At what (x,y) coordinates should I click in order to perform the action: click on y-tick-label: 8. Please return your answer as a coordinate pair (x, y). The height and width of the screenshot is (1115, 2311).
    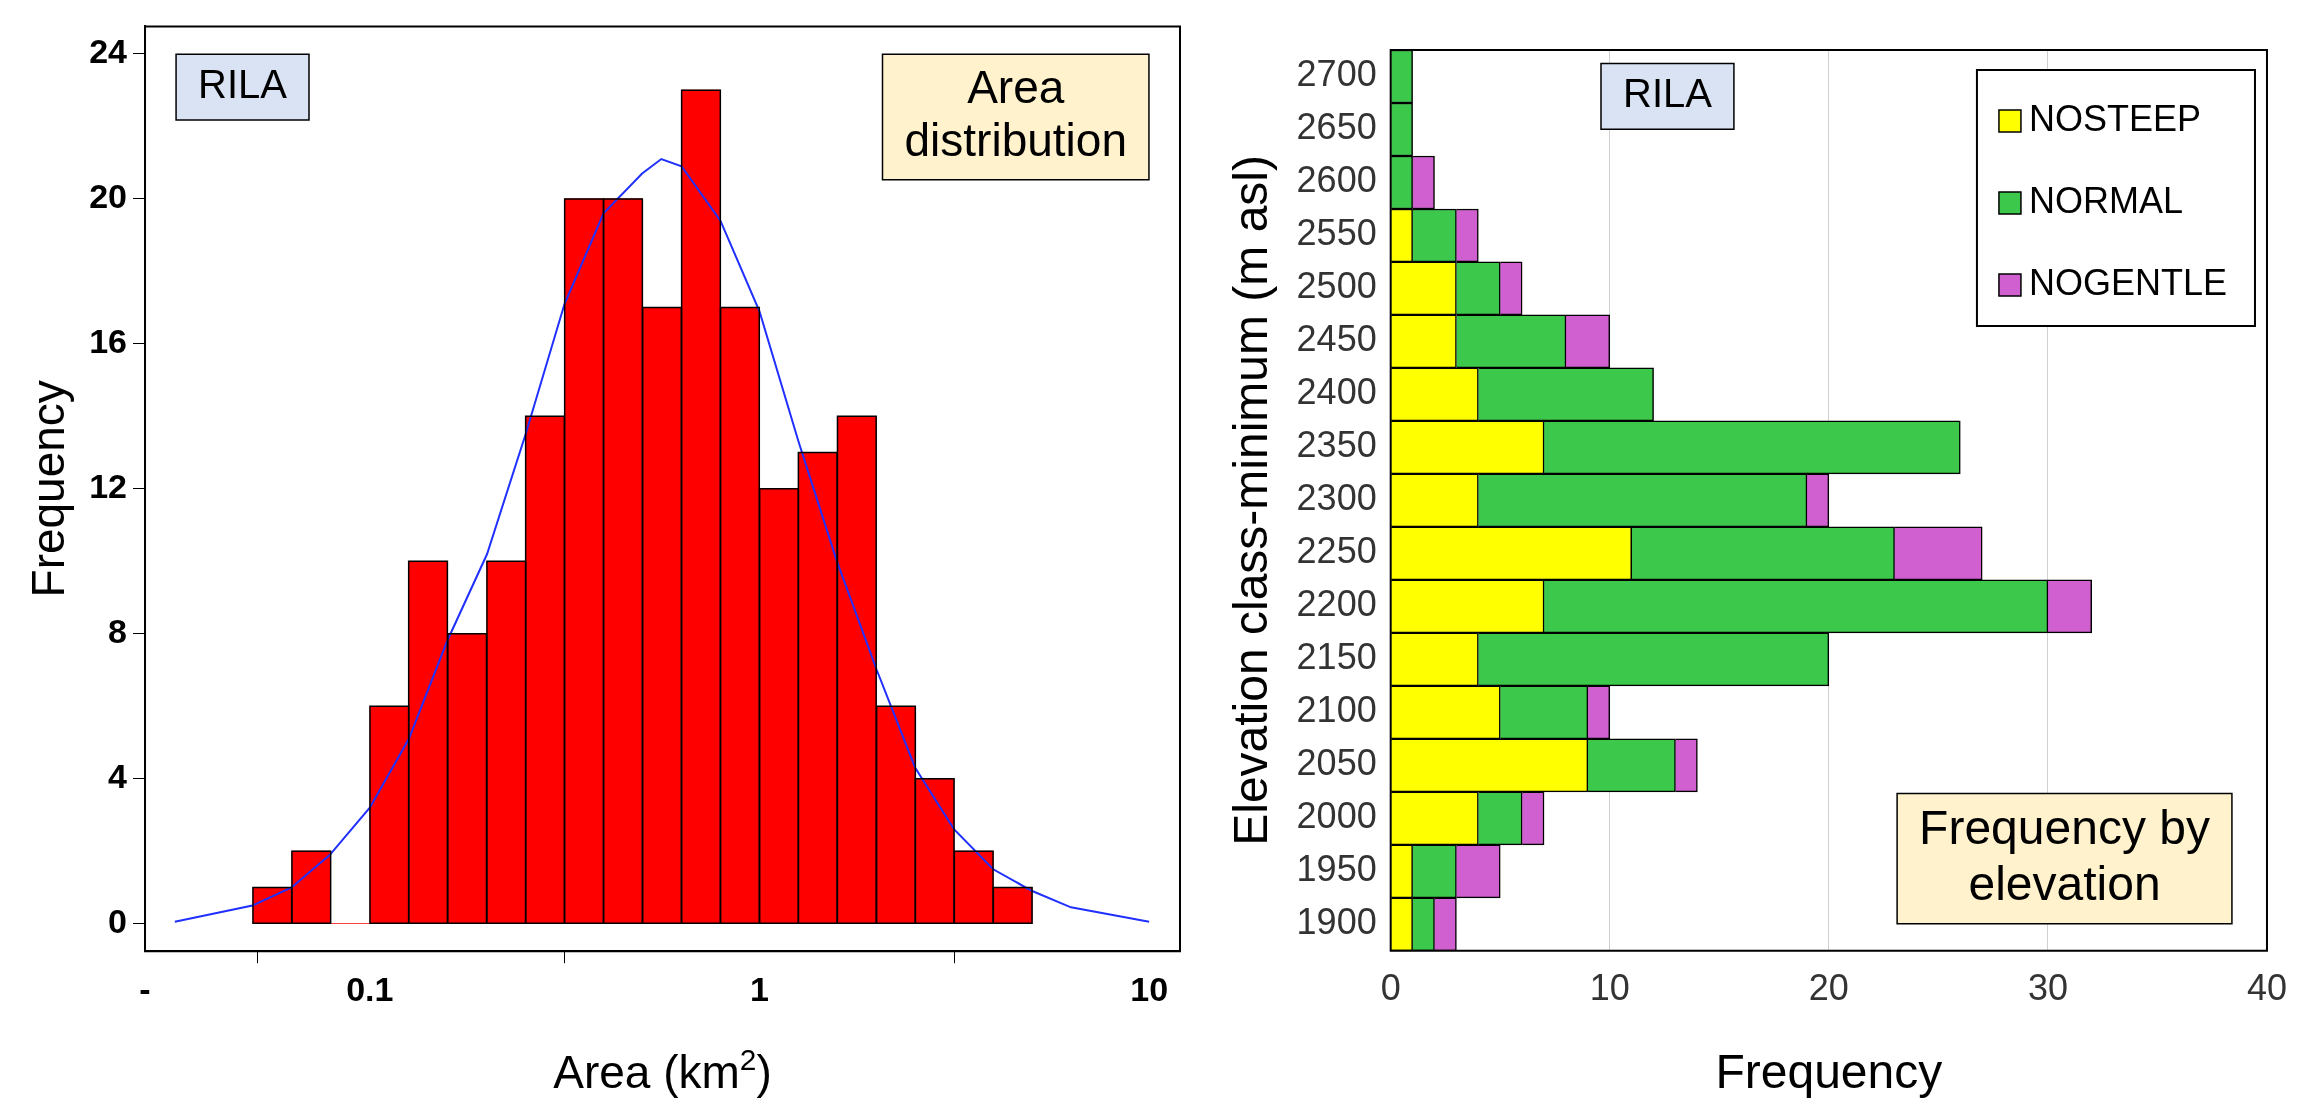
    Looking at the image, I should click on (118, 631).